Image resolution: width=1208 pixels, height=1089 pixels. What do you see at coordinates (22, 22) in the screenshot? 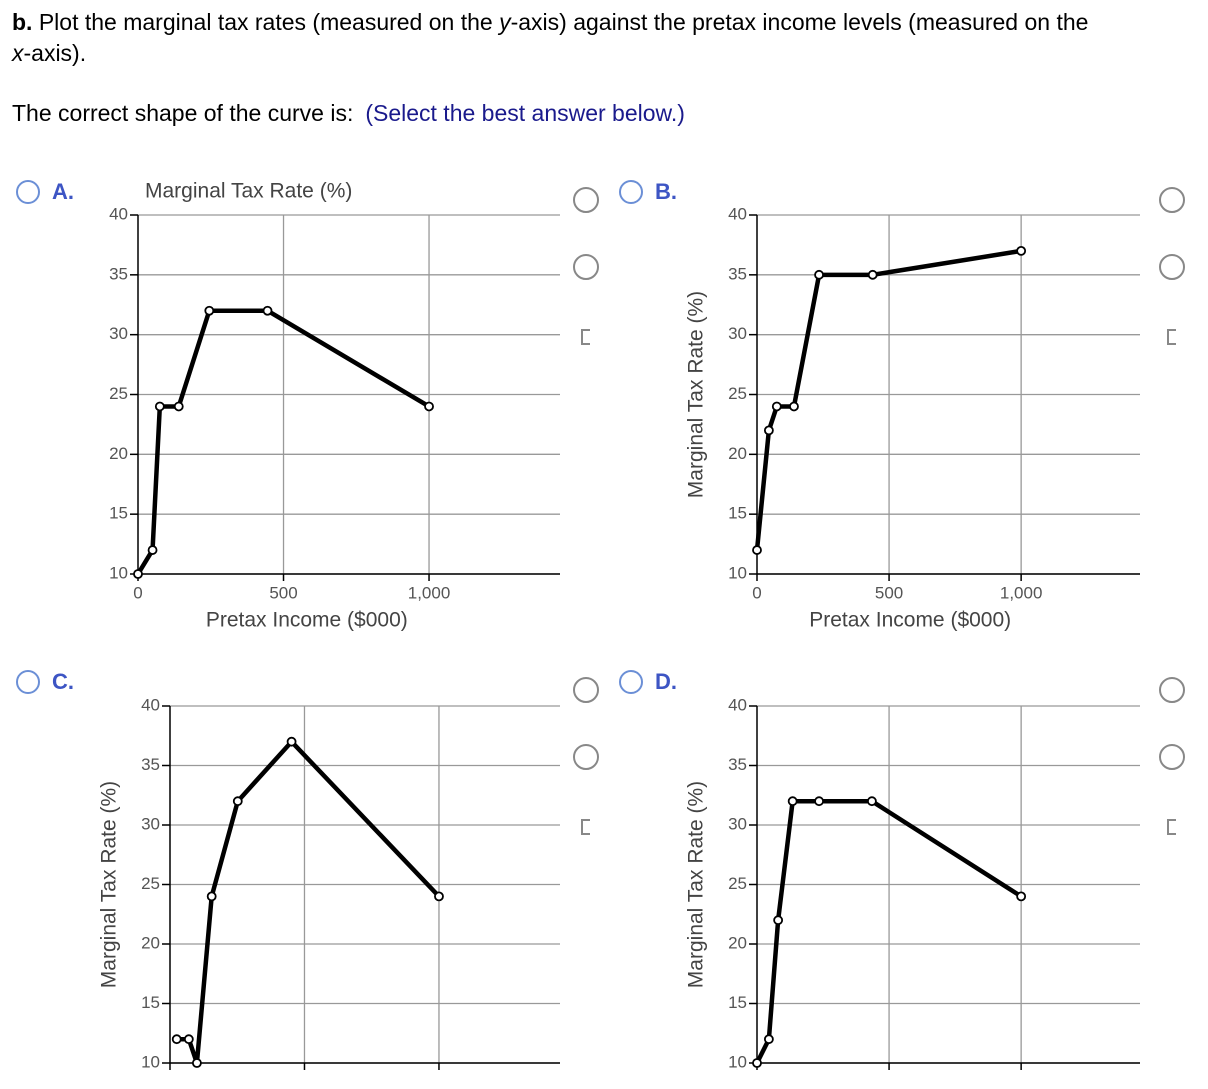
I see `question-part: b.` at bounding box center [22, 22].